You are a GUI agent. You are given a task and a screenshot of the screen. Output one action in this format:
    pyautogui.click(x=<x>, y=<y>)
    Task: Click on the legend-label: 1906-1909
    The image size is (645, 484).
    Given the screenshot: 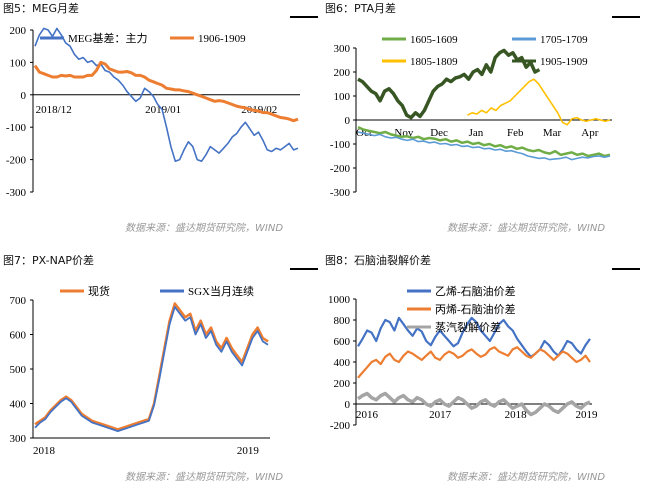 What is the action you would take?
    pyautogui.click(x=222, y=39)
    